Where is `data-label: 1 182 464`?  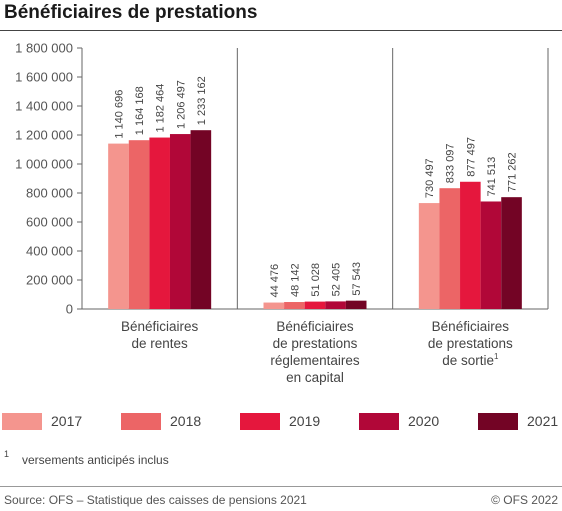
data-label: 1 182 464 is located at coordinates (161, 108).